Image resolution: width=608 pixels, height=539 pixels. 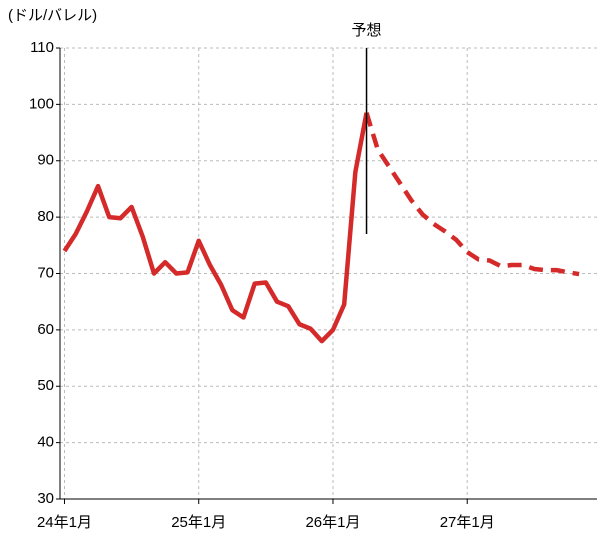 I want to click on y-tick-label: 50, so click(x=45, y=385).